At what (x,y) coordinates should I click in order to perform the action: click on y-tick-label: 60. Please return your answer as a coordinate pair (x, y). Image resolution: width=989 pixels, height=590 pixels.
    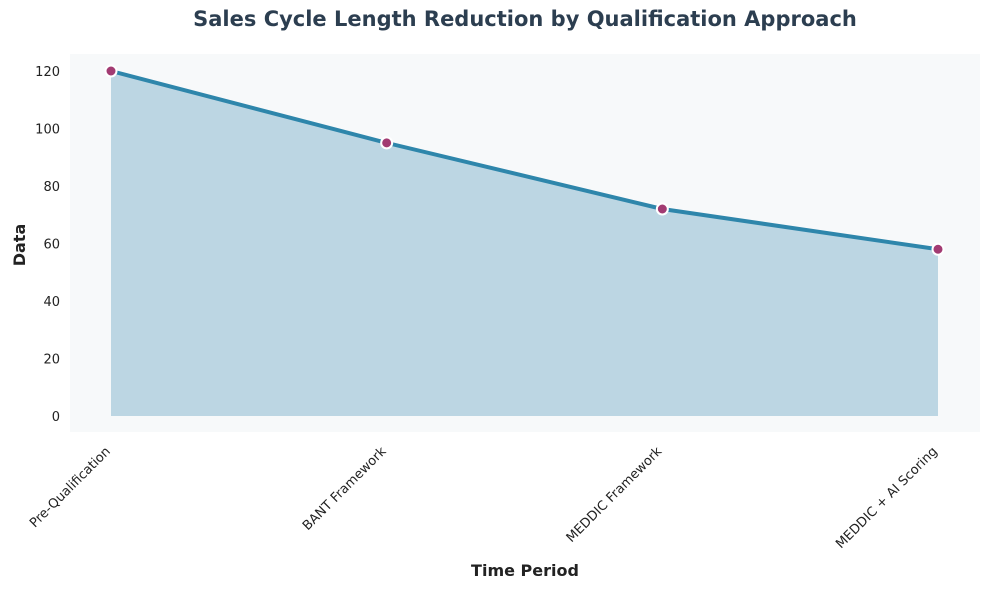
    Looking at the image, I should click on (51, 245).